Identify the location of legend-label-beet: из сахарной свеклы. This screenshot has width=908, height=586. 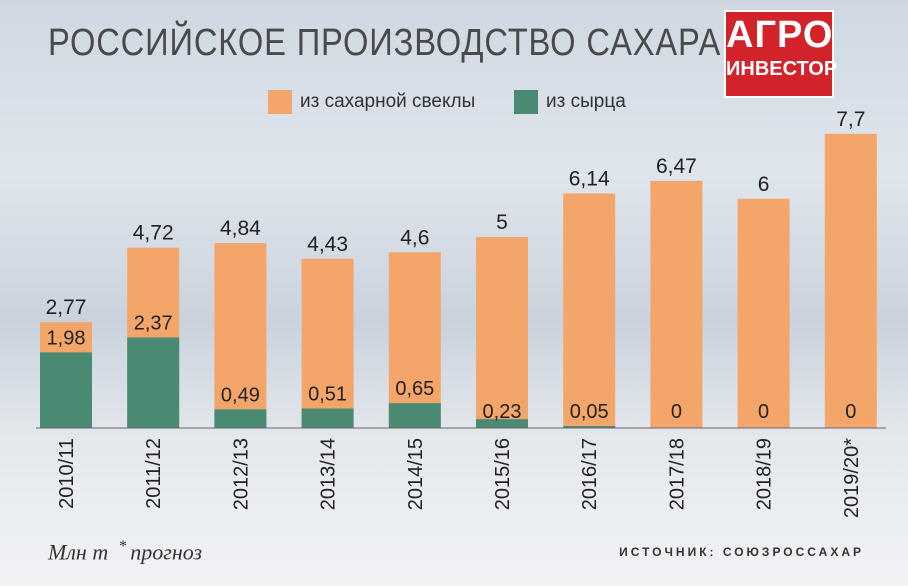
(388, 101).